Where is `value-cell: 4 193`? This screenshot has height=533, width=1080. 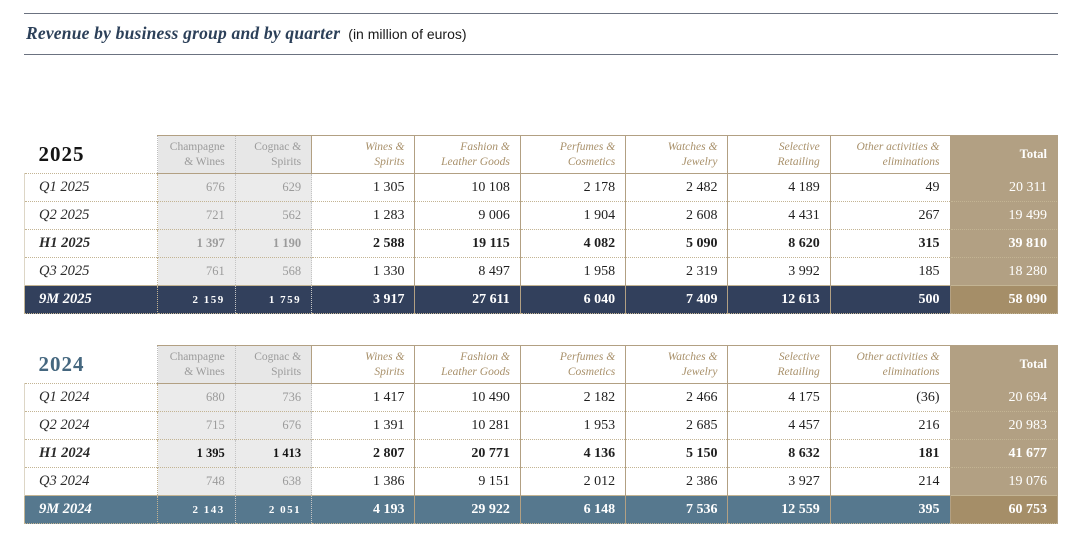
value-cell: 4 193 is located at coordinates (363, 509).